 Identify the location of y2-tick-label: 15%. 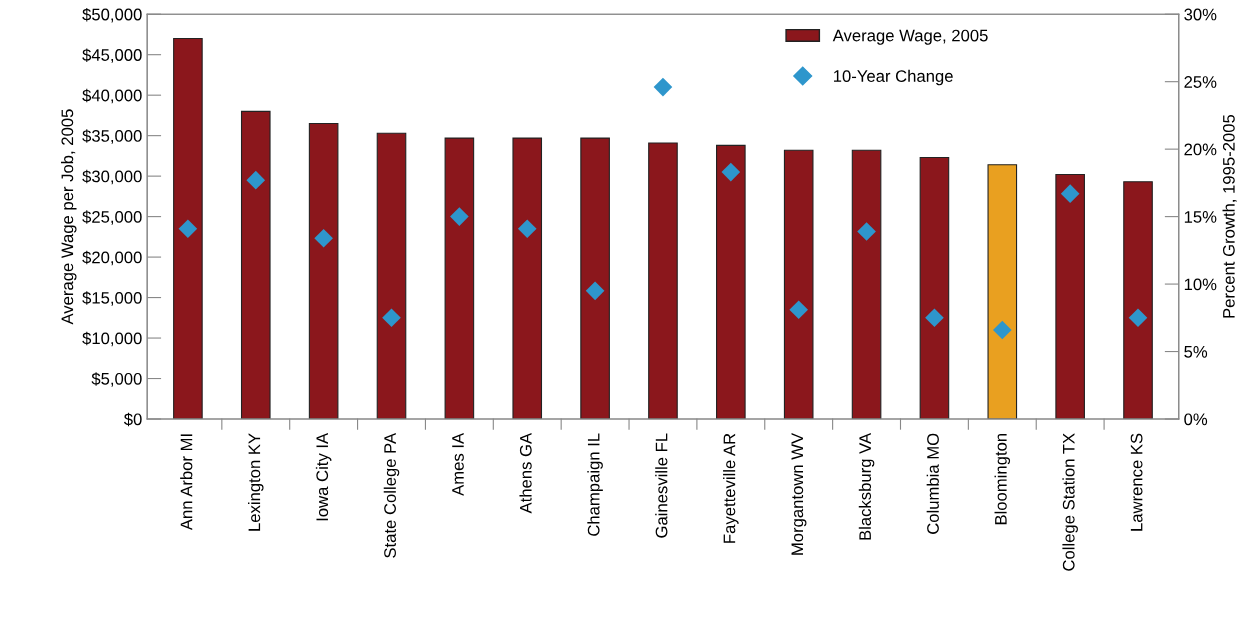
(1200, 217).